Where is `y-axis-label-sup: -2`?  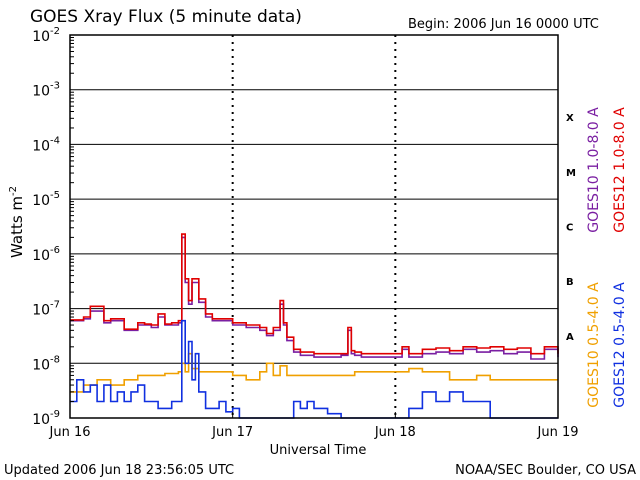
y-axis-label-sup: -2 is located at coordinates (13, 191).